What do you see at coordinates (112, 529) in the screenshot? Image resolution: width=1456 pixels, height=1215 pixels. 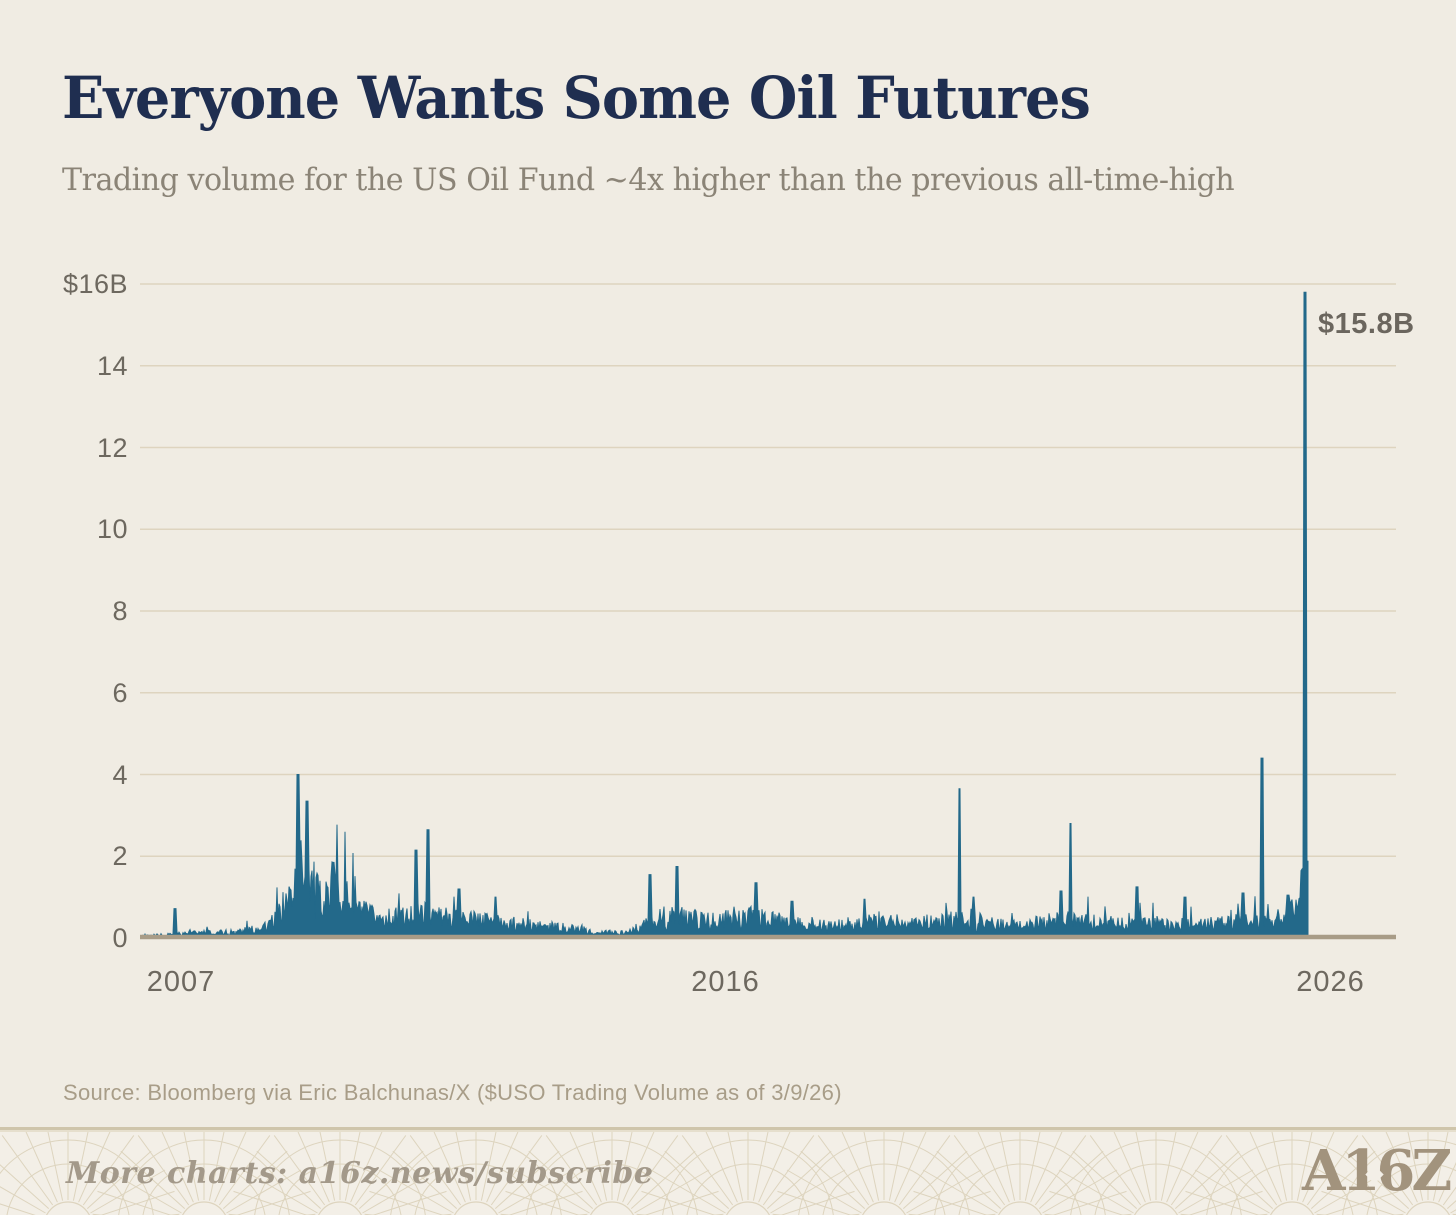 I see `y-axis-tick: 10` at bounding box center [112, 529].